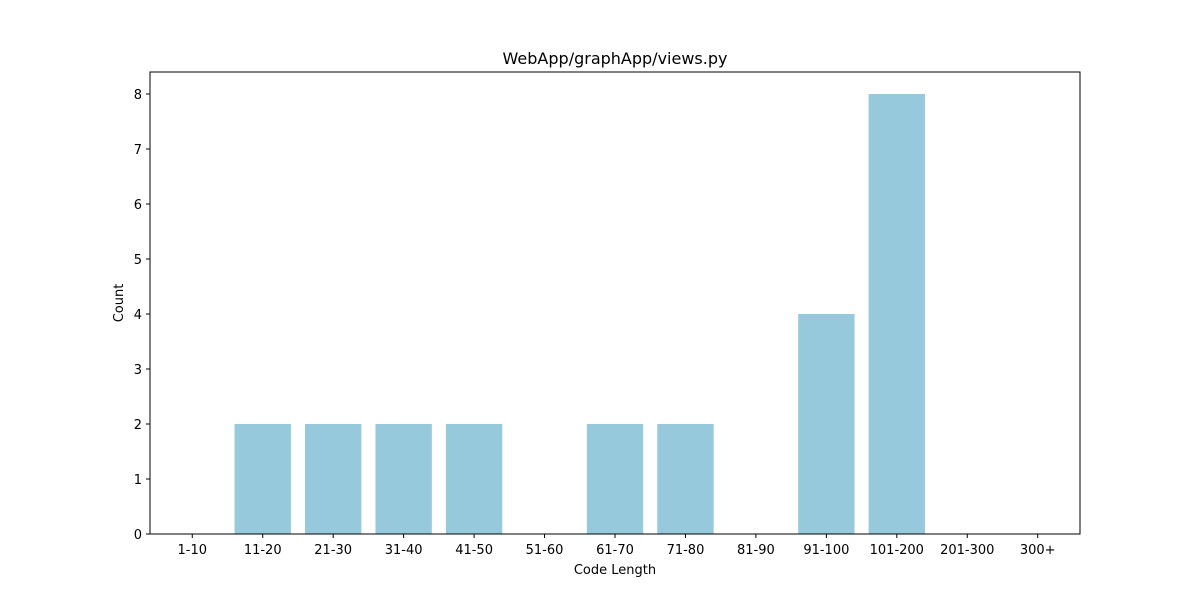 The image size is (1200, 600). What do you see at coordinates (119, 303) in the screenshot?
I see `y-axis-label: Count` at bounding box center [119, 303].